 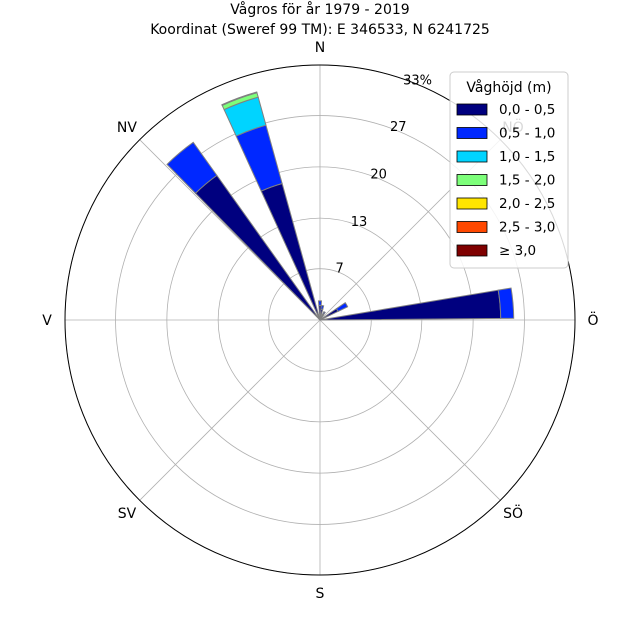 What do you see at coordinates (47, 321) in the screenshot?
I see `direction-label-5: V` at bounding box center [47, 321].